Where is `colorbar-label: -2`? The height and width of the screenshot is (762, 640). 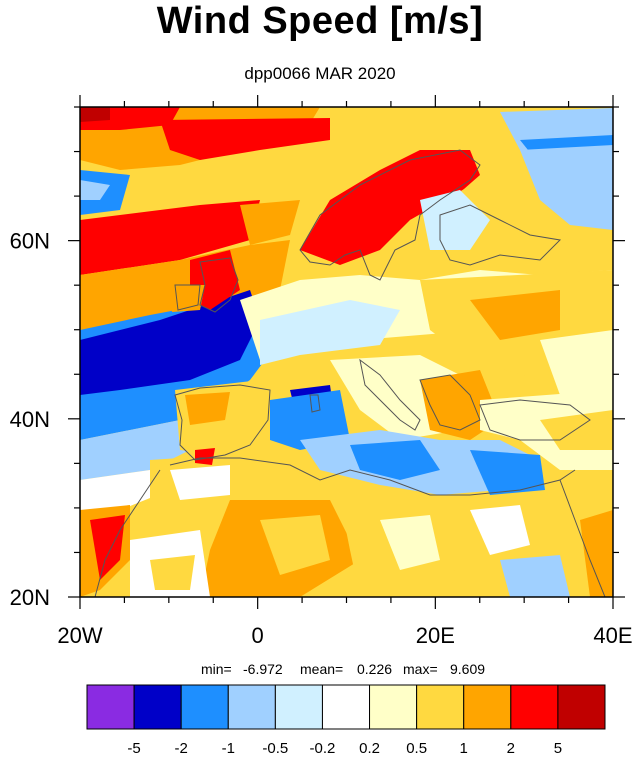
colorbar-label: -2 is located at coordinates (181, 748).